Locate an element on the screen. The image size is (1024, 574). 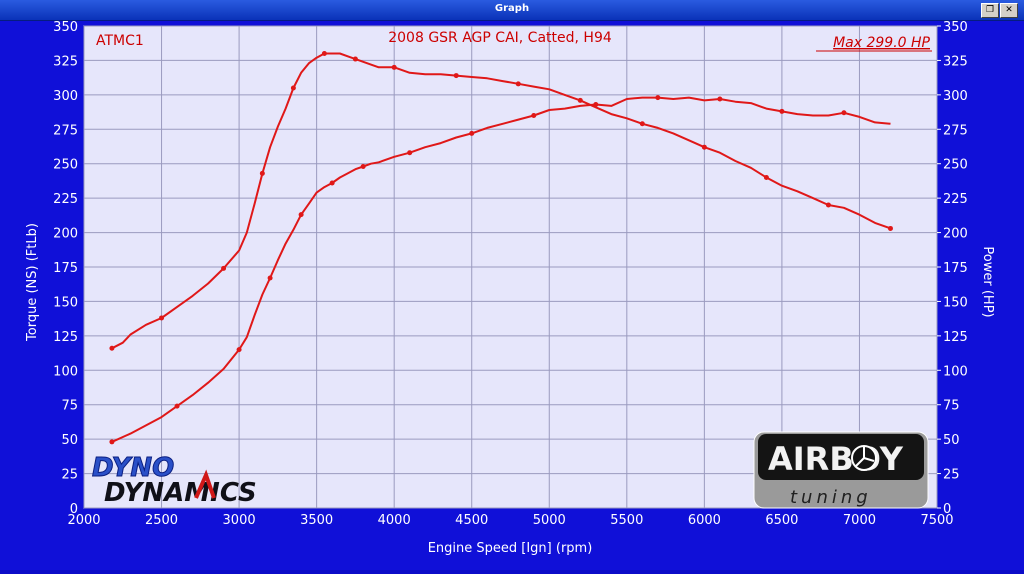
dyno-dynamics-logo: DYNO DYNAMICS is located at coordinates (174, 481).